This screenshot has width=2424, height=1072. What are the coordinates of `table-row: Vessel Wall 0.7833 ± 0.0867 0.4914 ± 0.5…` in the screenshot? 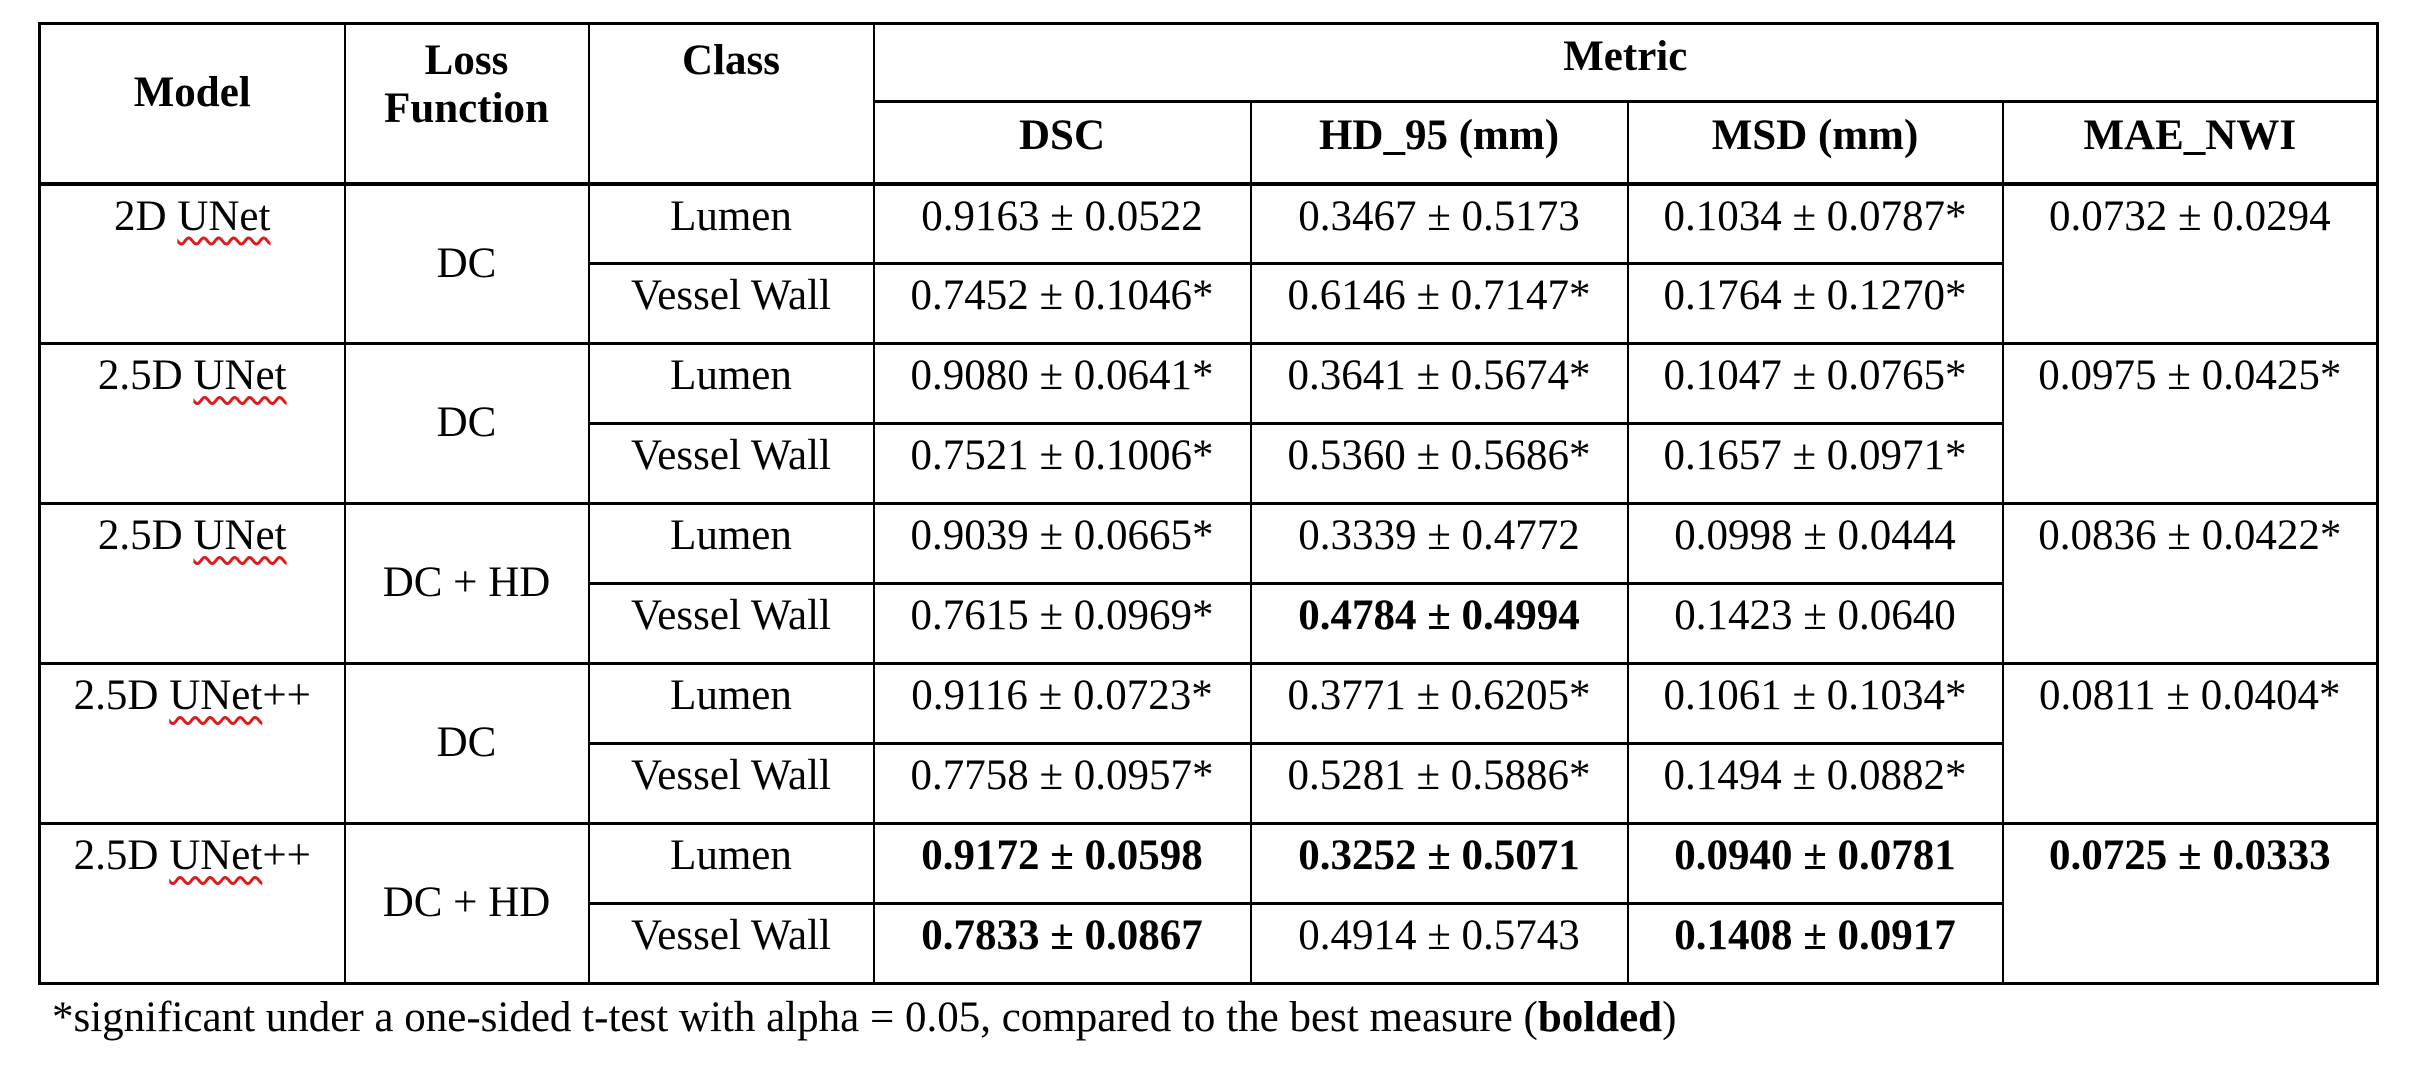 It's located at (1209, 943).